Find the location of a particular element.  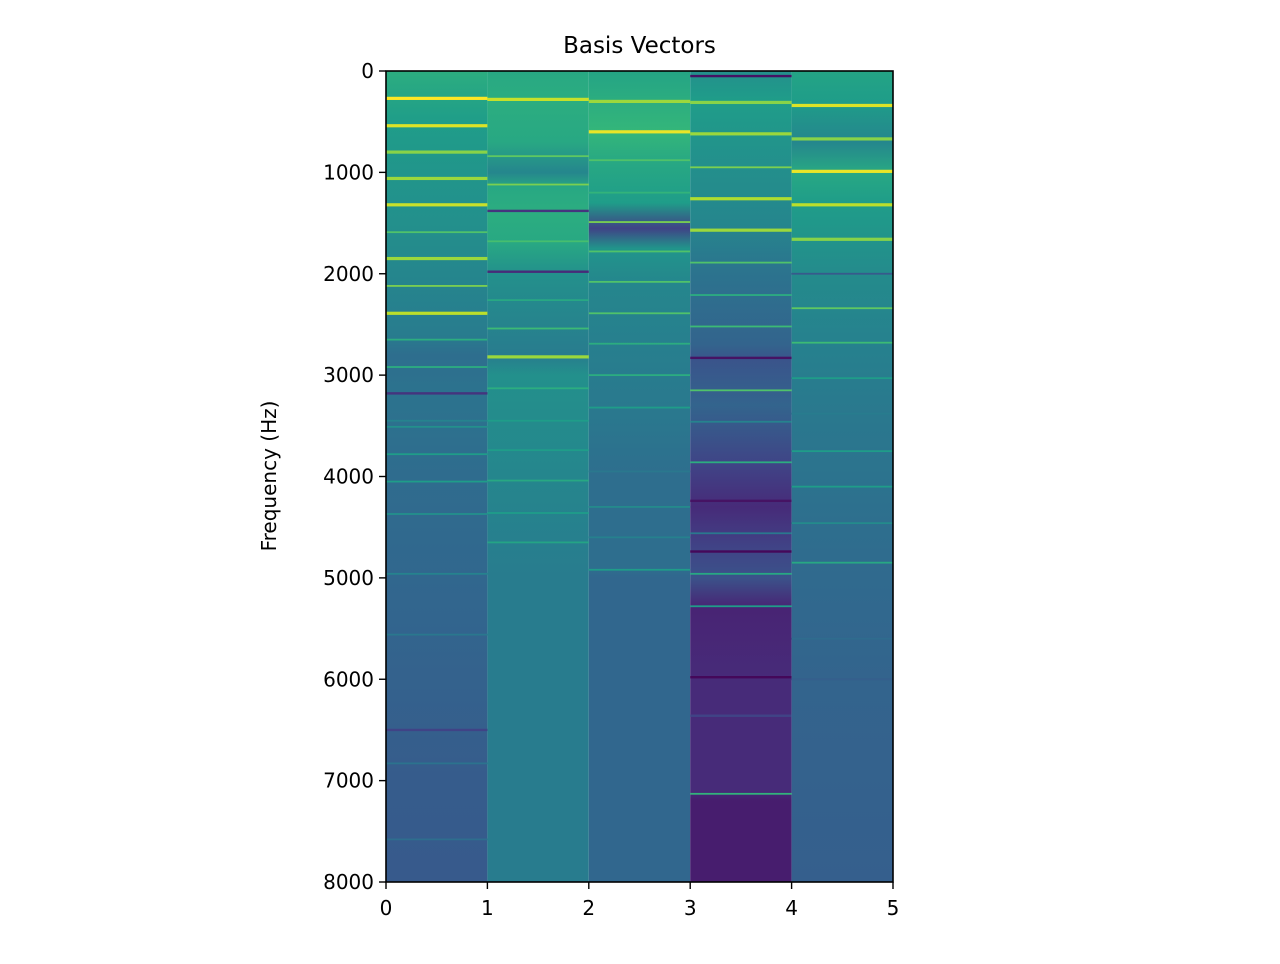

y-tick-label: 1000 is located at coordinates (348, 172).